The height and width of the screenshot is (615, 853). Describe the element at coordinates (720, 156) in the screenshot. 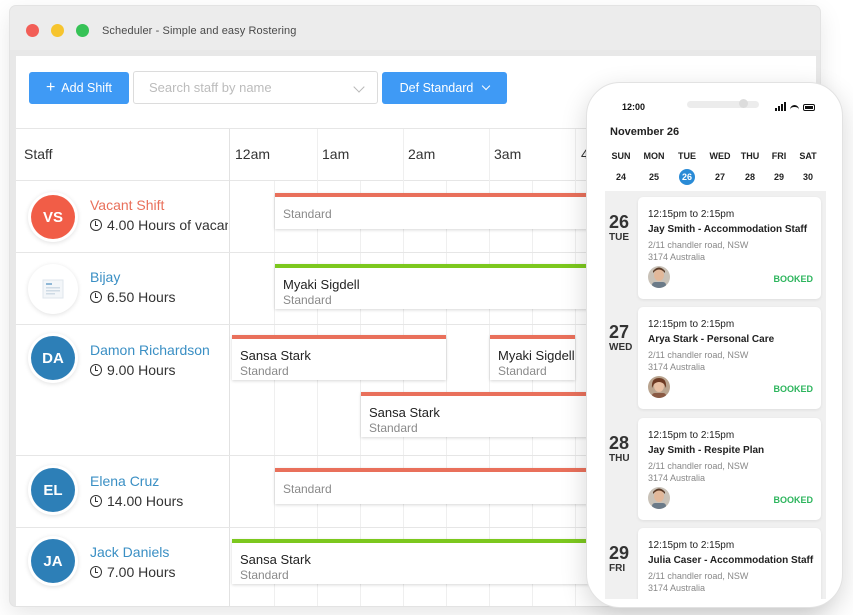

I see `weekday-label: WED` at that location.